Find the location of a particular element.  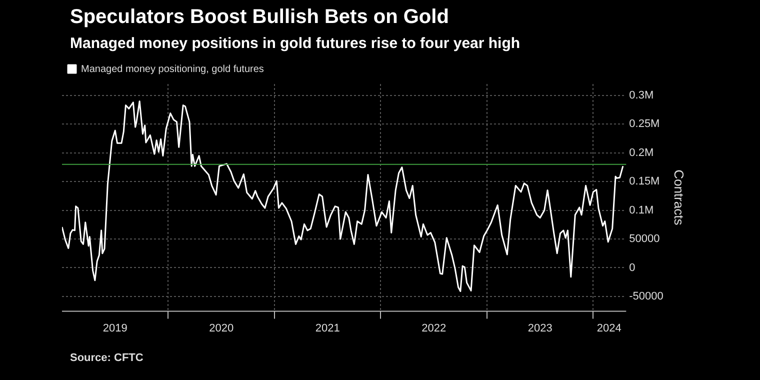

y-tick-label: -50000 is located at coordinates (646, 296).